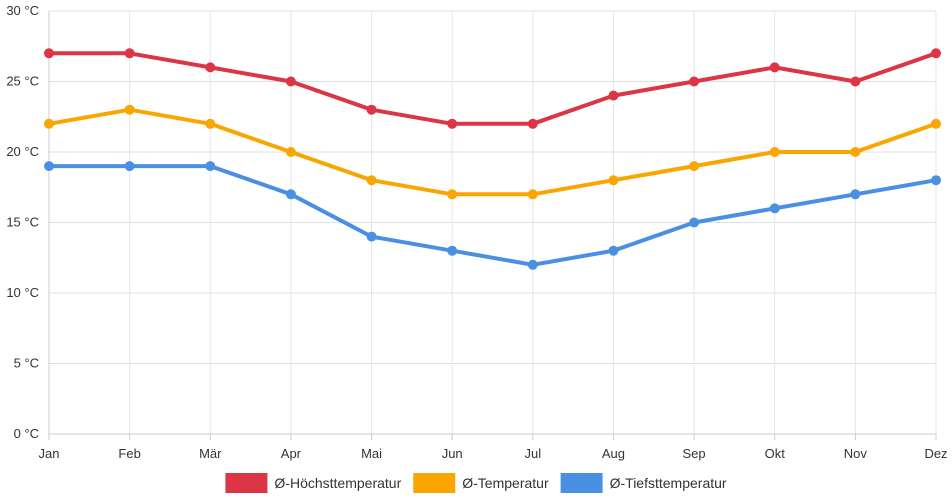 The image size is (952, 500). Describe the element at coordinates (533, 453) in the screenshot. I see `x-tick-label: Jul` at that location.